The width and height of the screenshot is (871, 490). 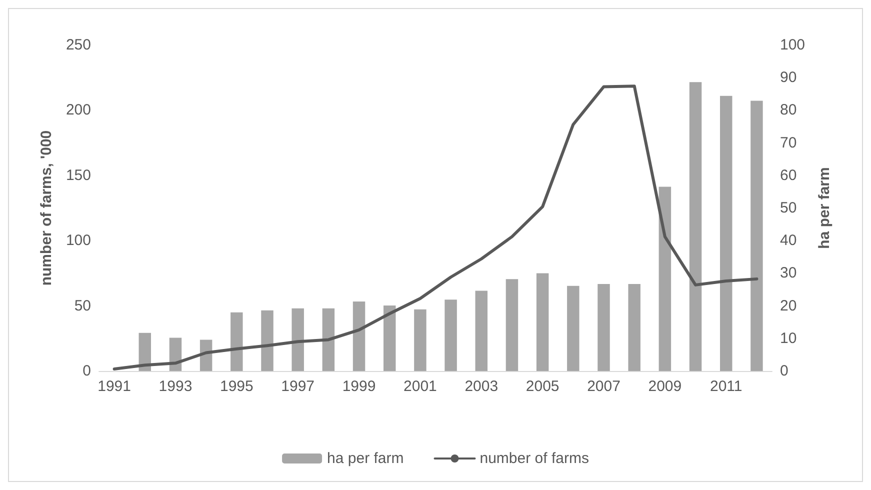 I want to click on y-tick-label: 50, so click(x=82, y=305).